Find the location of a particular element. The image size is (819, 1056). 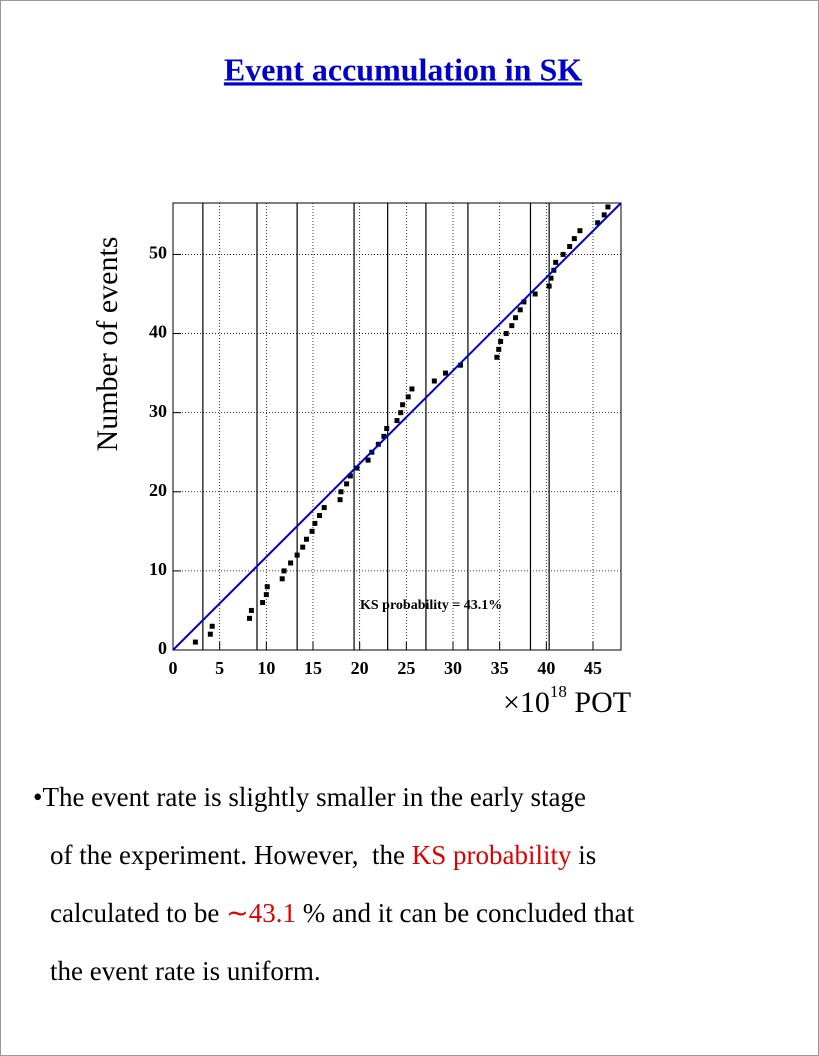

text-segment: the event rate is uniform. is located at coordinates (185, 971).